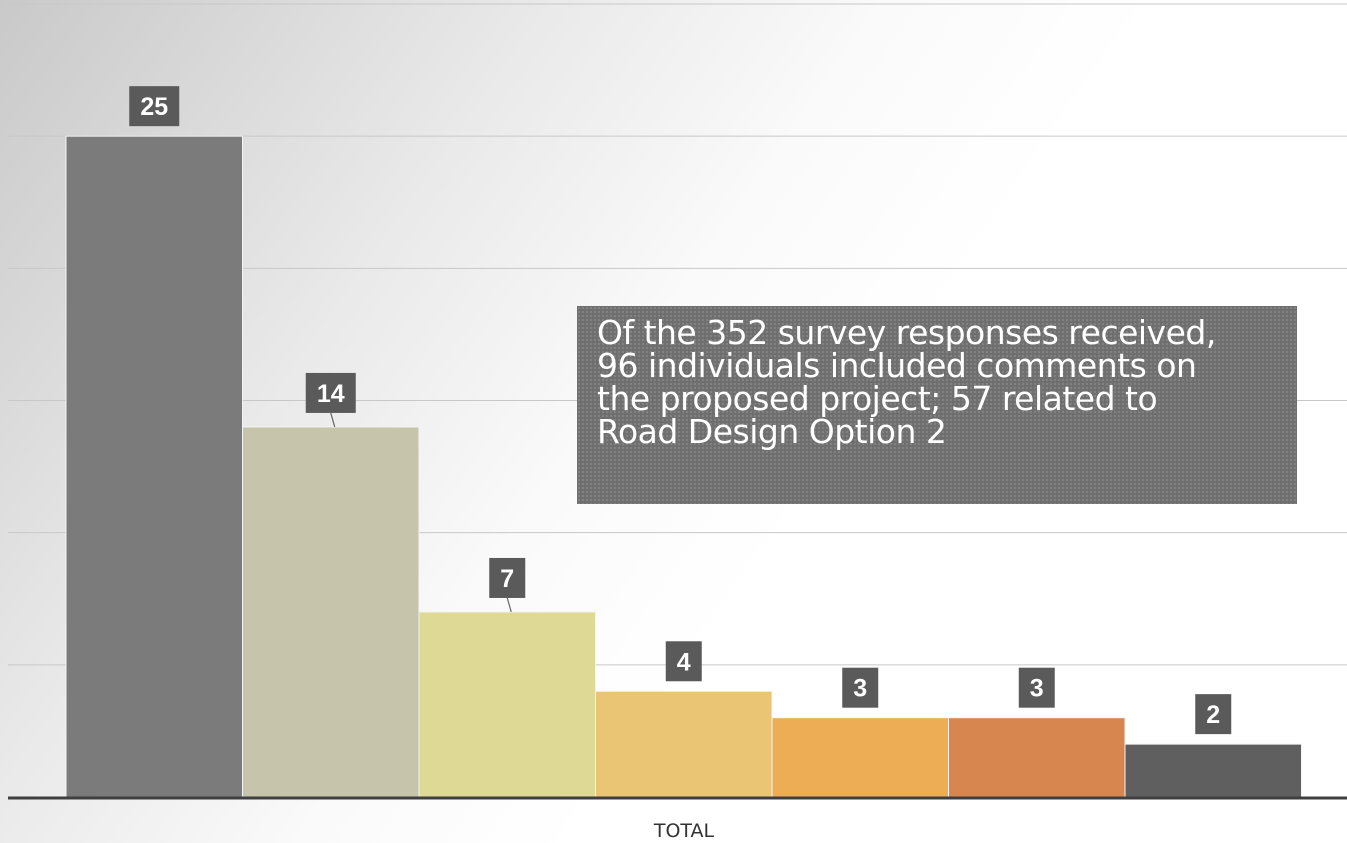 Image resolution: width=1347 pixels, height=843 pixels. What do you see at coordinates (877, 398) in the screenshot?
I see `callout-line: the proposed project; 57 related to` at bounding box center [877, 398].